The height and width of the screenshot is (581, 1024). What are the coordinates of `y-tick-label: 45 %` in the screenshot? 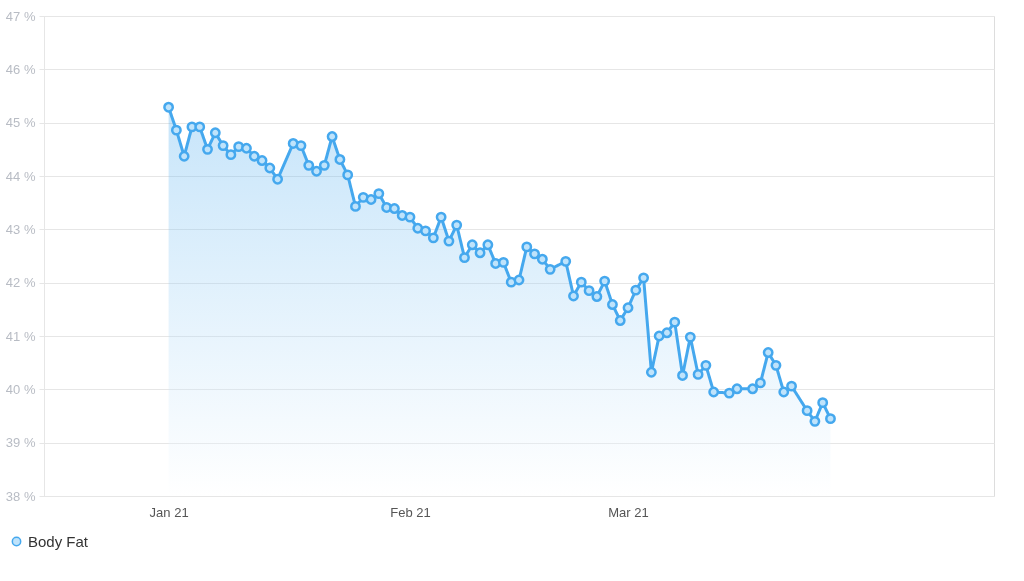 It's located at (20, 123).